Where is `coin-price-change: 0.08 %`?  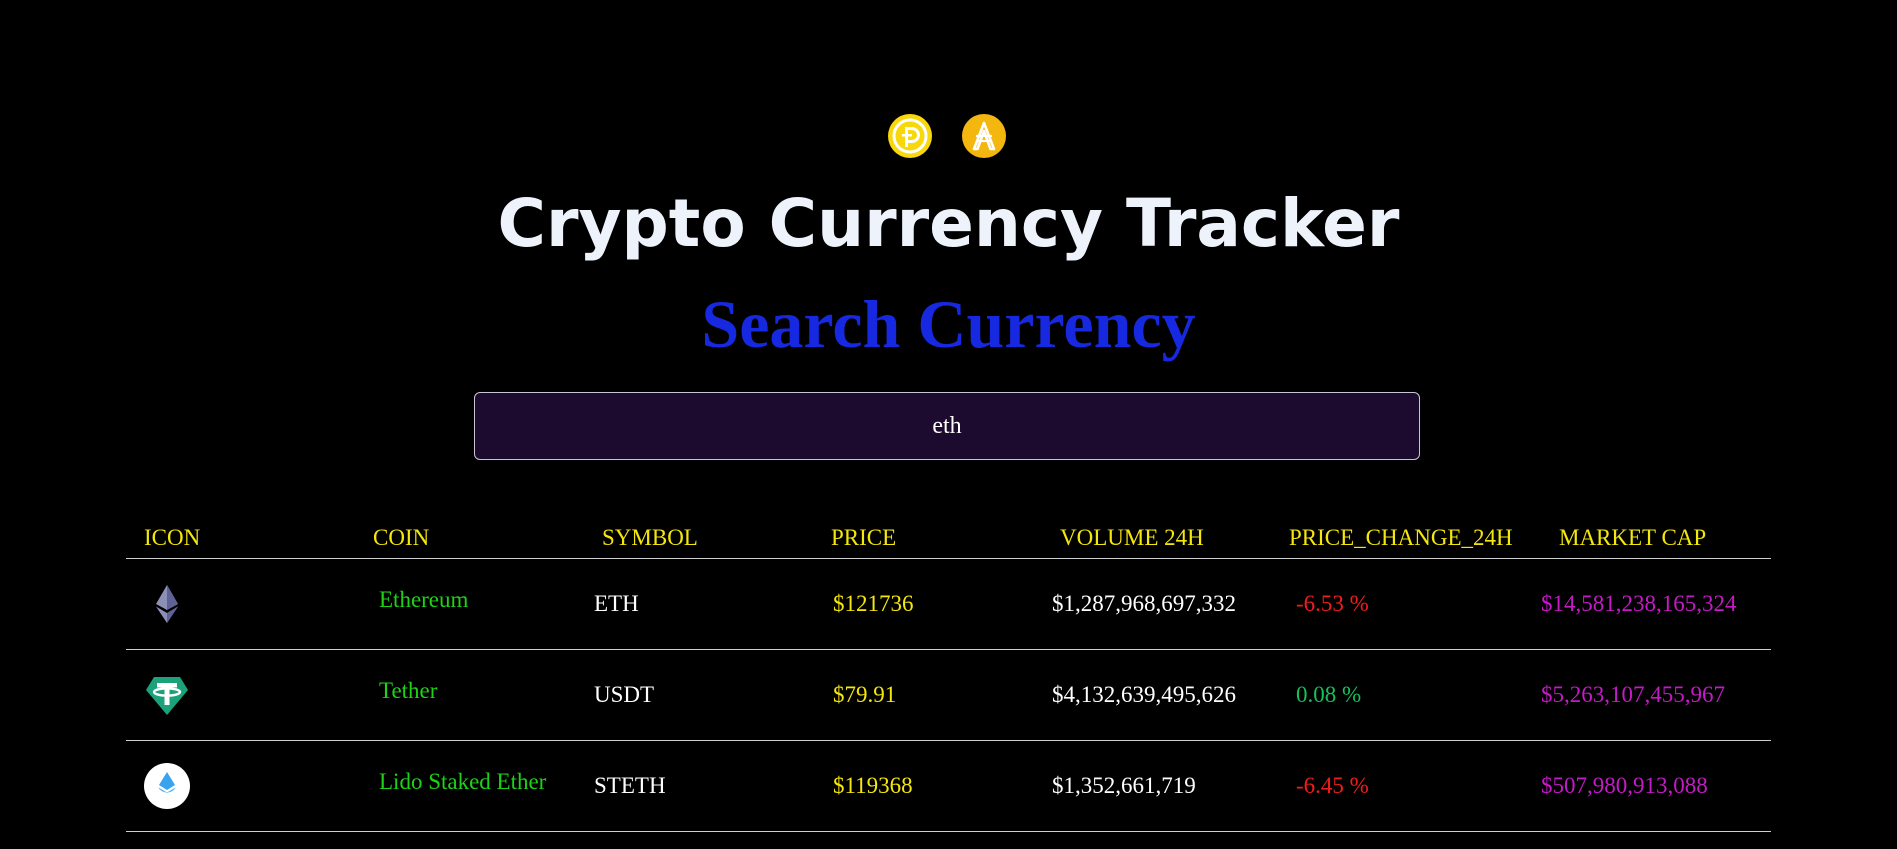 coin-price-change: 0.08 % is located at coordinates (1406, 695).